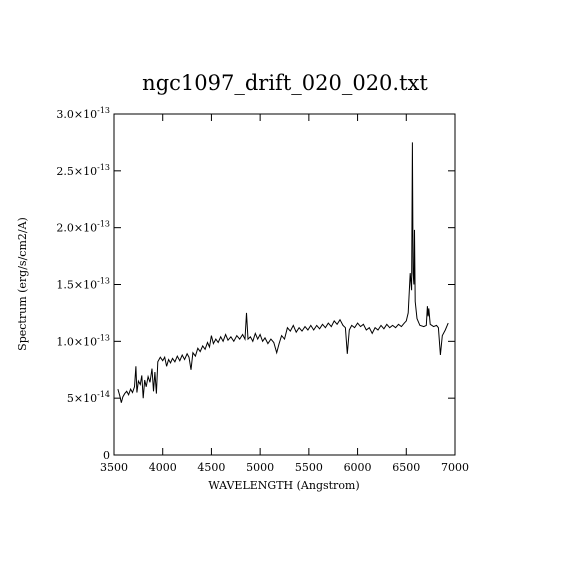  What do you see at coordinates (309, 467) in the screenshot?
I see `x-tick-label: 5500` at bounding box center [309, 467].